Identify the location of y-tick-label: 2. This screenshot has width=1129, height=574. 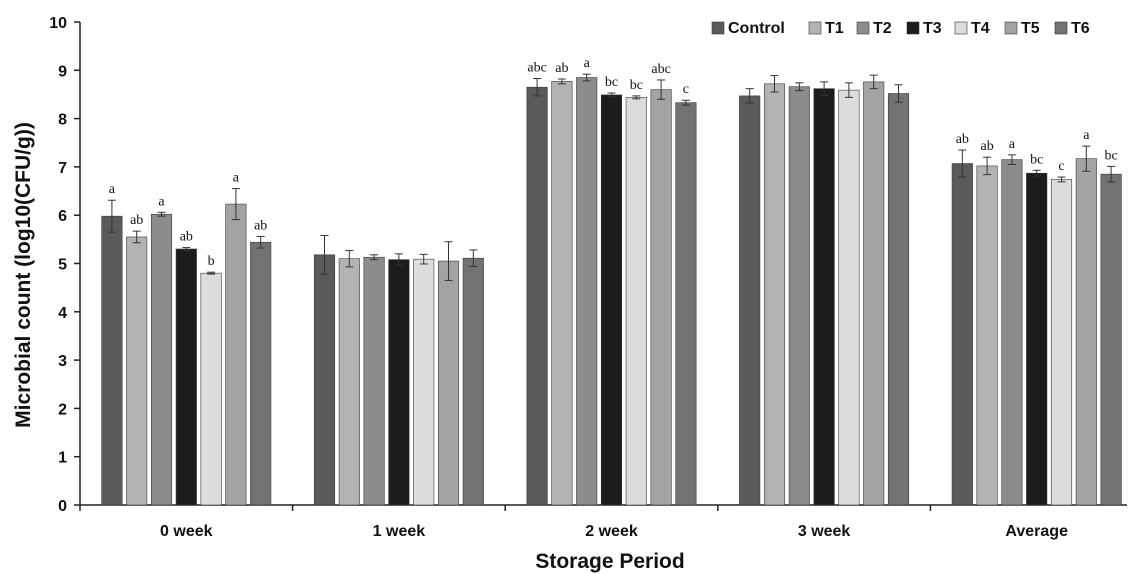
(62, 409).